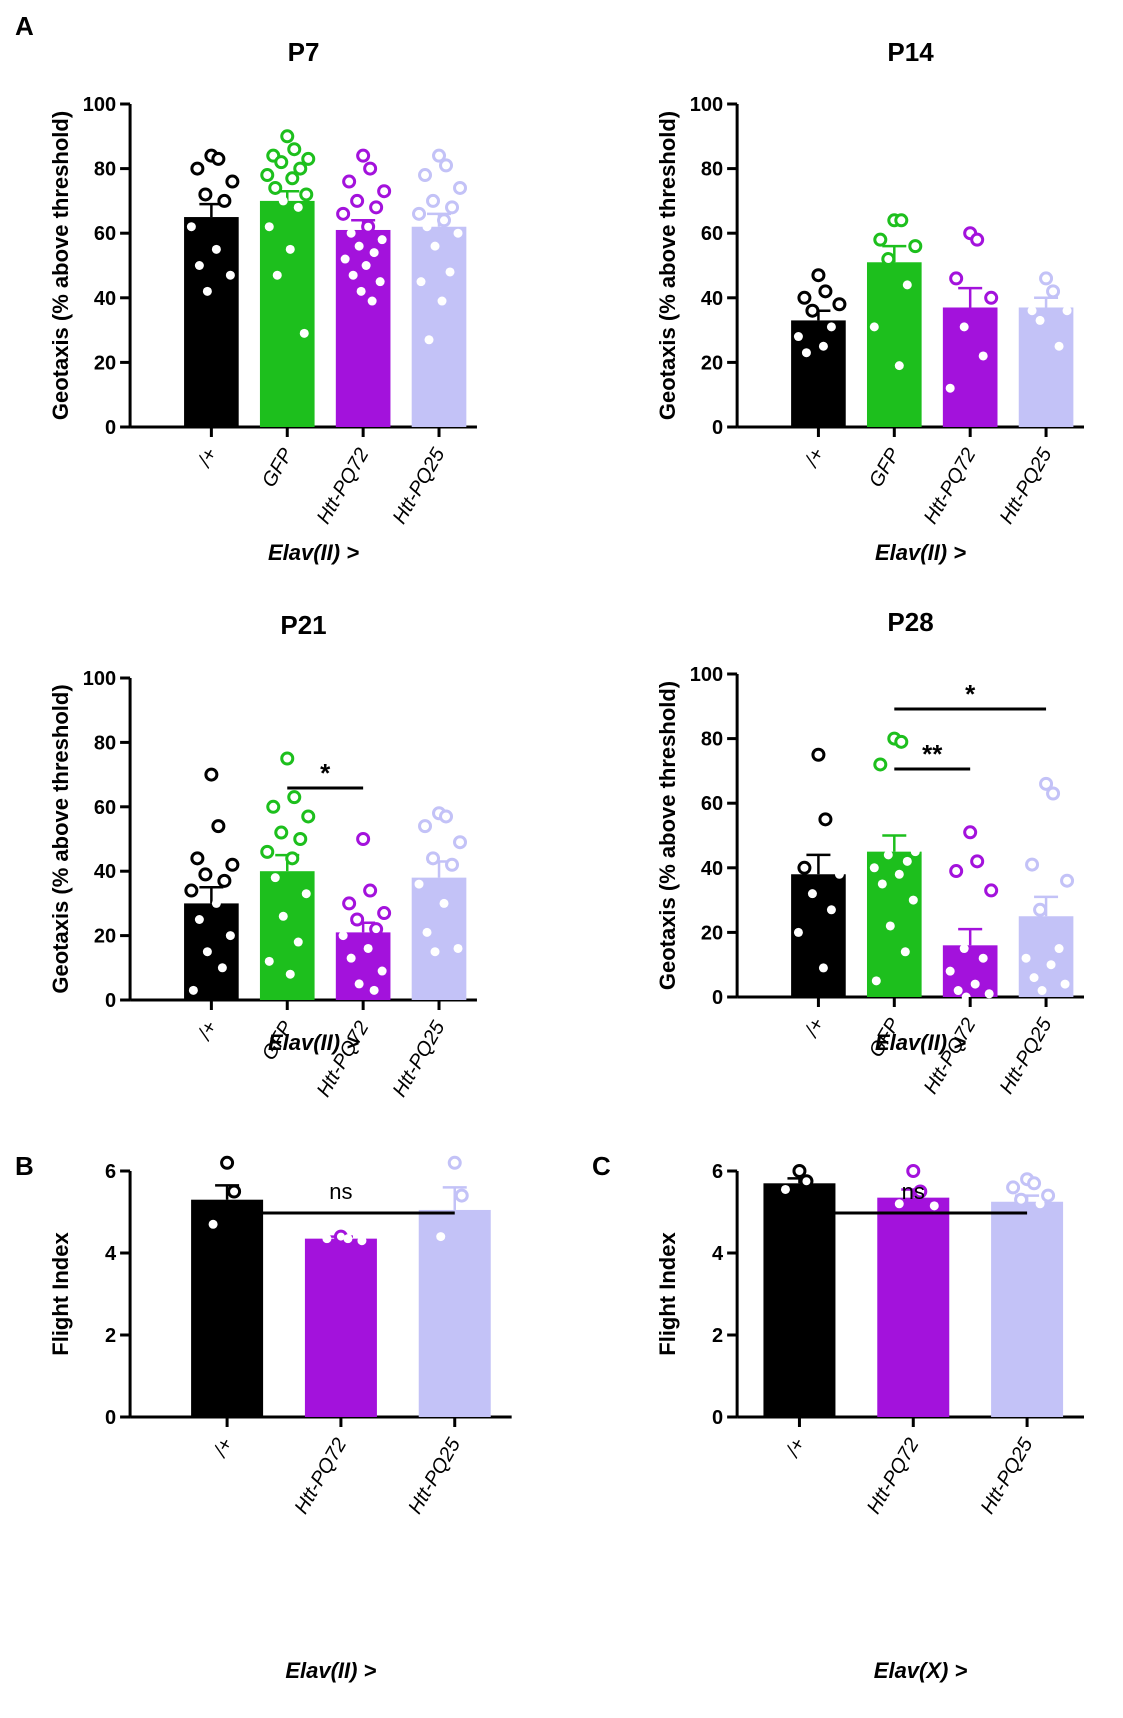  What do you see at coordinates (303, 625) in the screenshot?
I see `chart-title: P21` at bounding box center [303, 625].